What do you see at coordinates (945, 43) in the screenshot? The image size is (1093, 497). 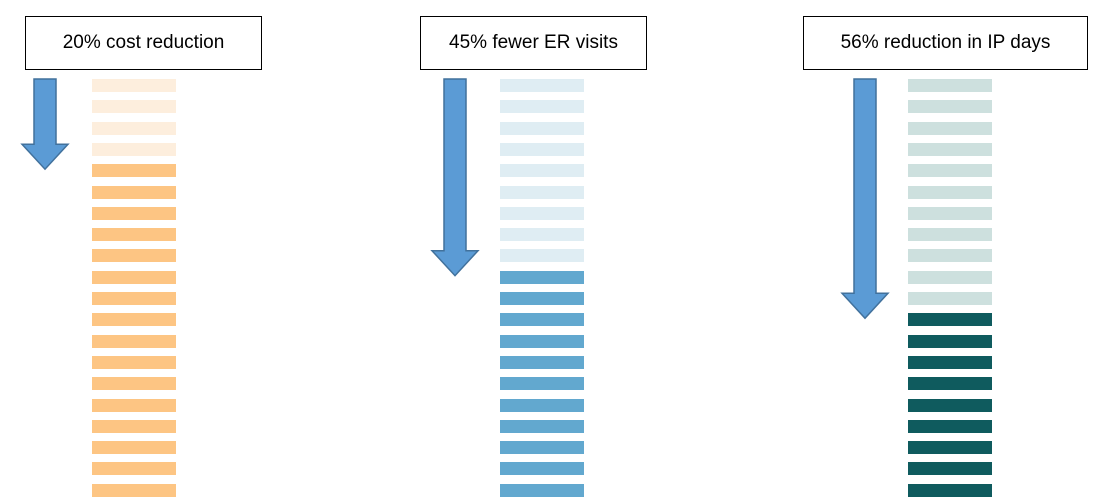 I see `label-ip-days: 56% reduction in IP days` at bounding box center [945, 43].